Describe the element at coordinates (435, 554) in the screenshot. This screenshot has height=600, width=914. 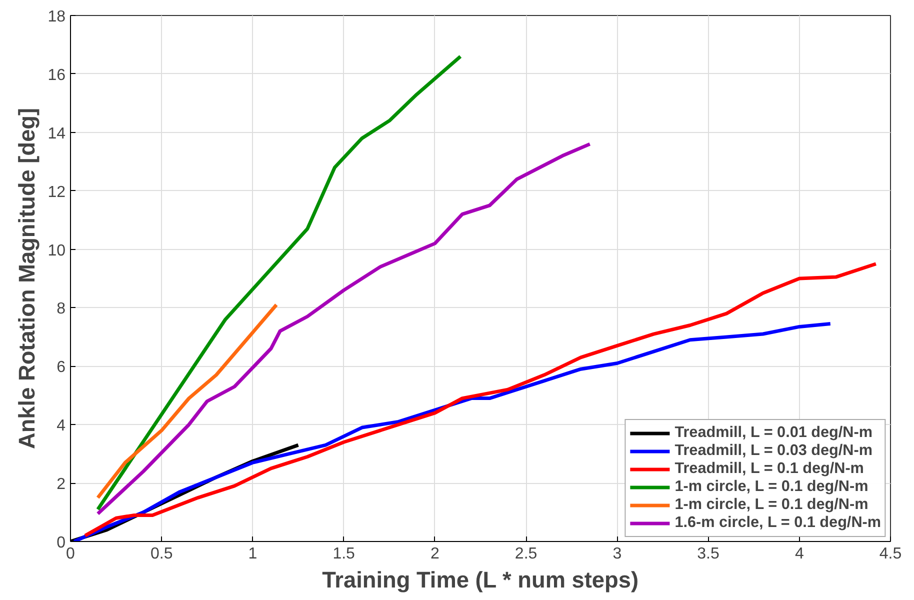
I see `x-tick-label: 2` at that location.